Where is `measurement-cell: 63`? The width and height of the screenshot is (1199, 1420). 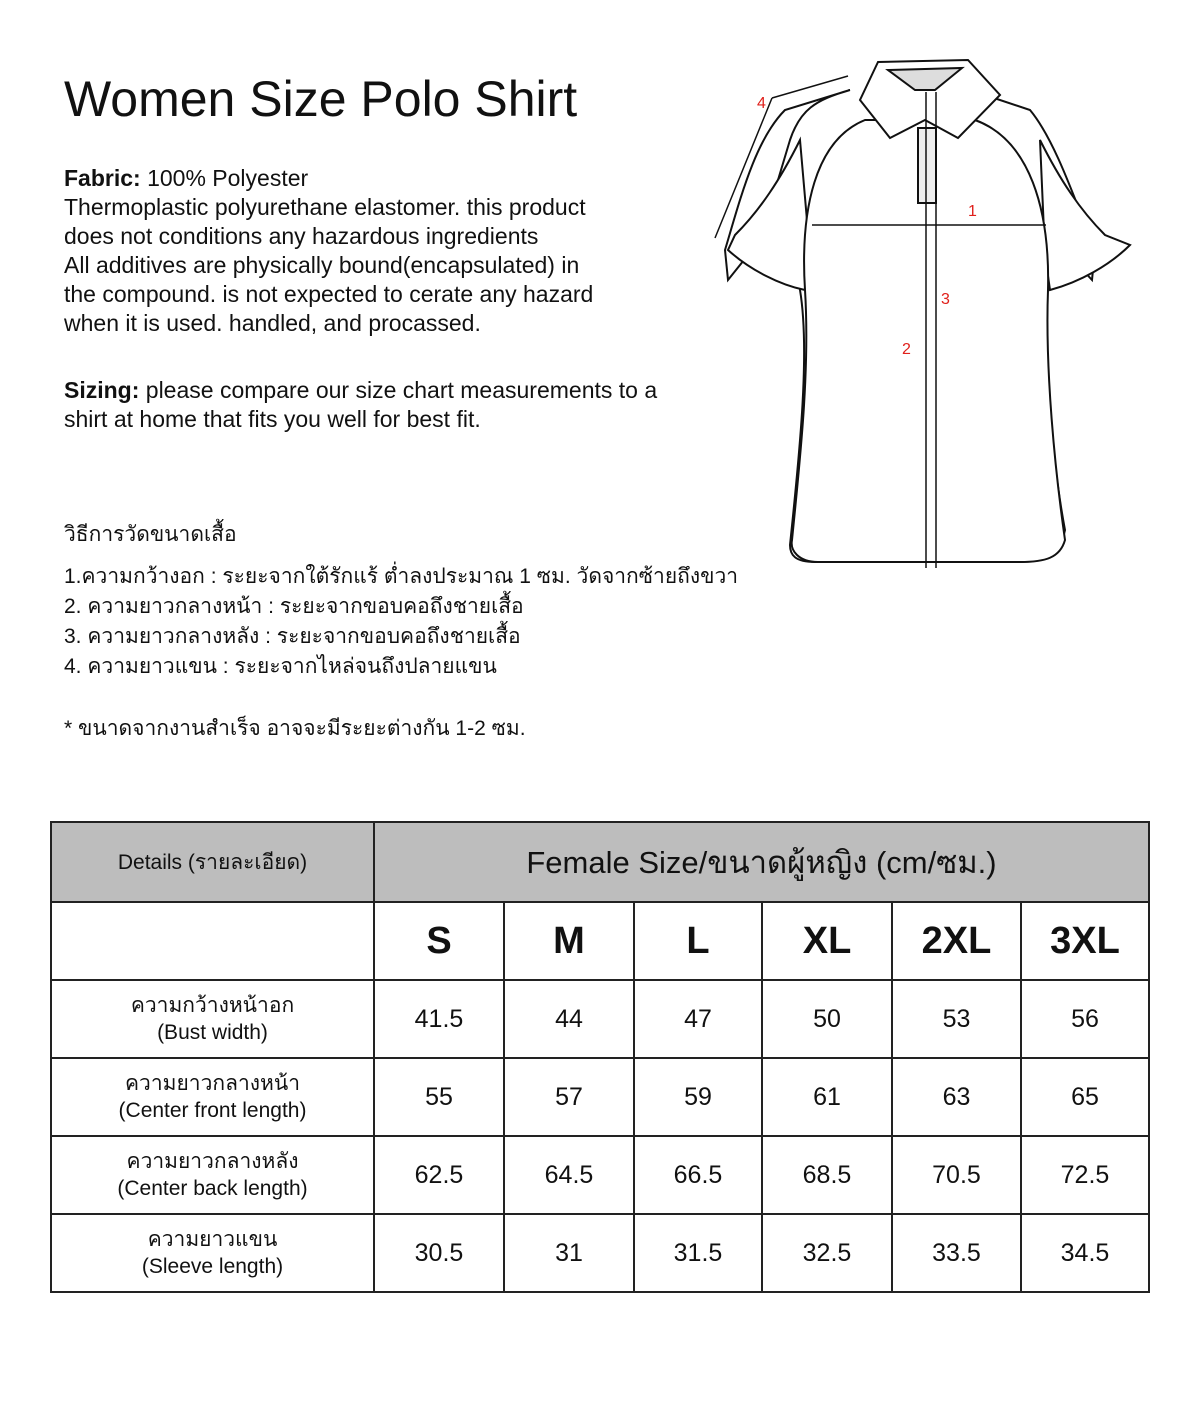 measurement-cell: 63 is located at coordinates (956, 1097).